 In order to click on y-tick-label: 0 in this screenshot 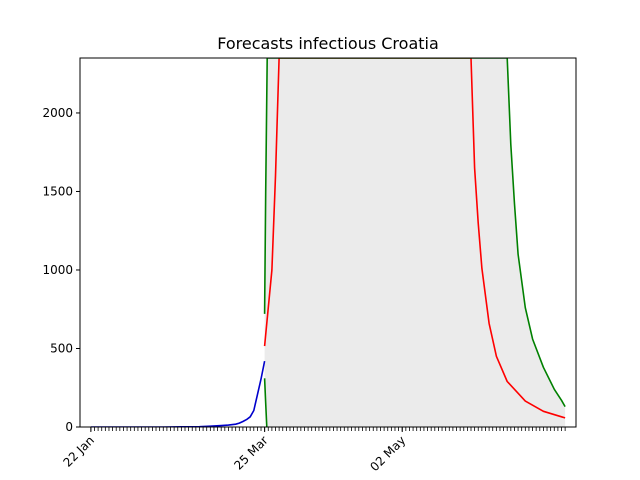, I will do `click(69, 427)`.